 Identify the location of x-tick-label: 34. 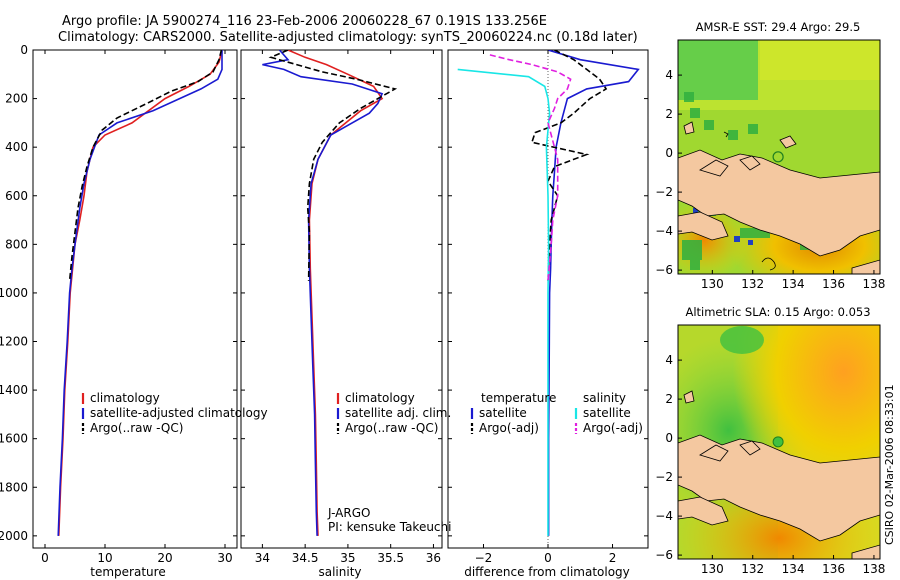
(262, 558).